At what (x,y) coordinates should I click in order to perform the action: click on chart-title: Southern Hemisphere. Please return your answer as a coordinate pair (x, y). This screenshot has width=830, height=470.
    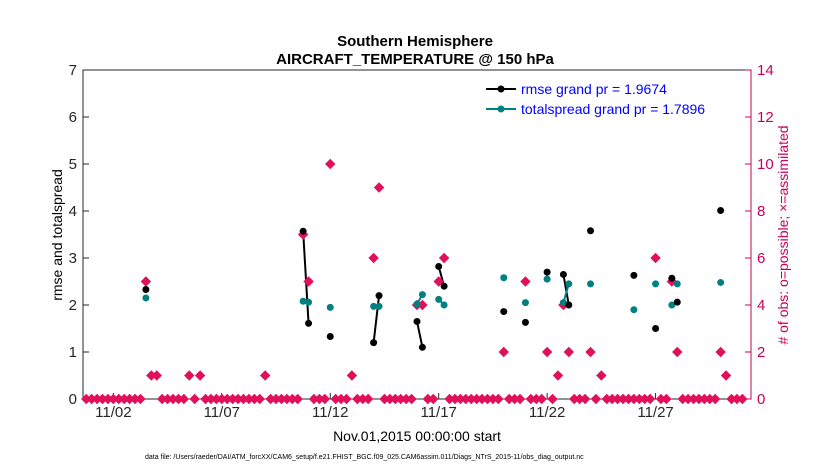
    Looking at the image, I should click on (415, 41).